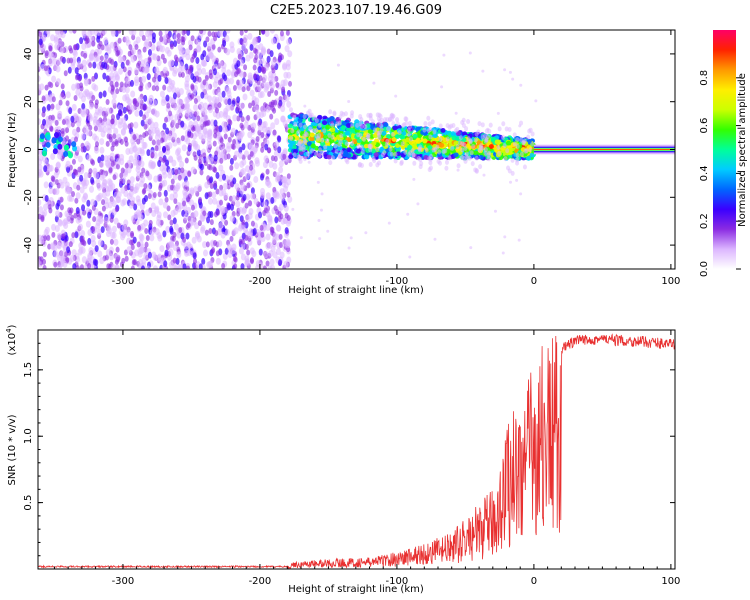 This screenshot has width=750, height=600. What do you see at coordinates (28, 197) in the screenshot?
I see `heatmap-y-tick-label: -20` at bounding box center [28, 197].